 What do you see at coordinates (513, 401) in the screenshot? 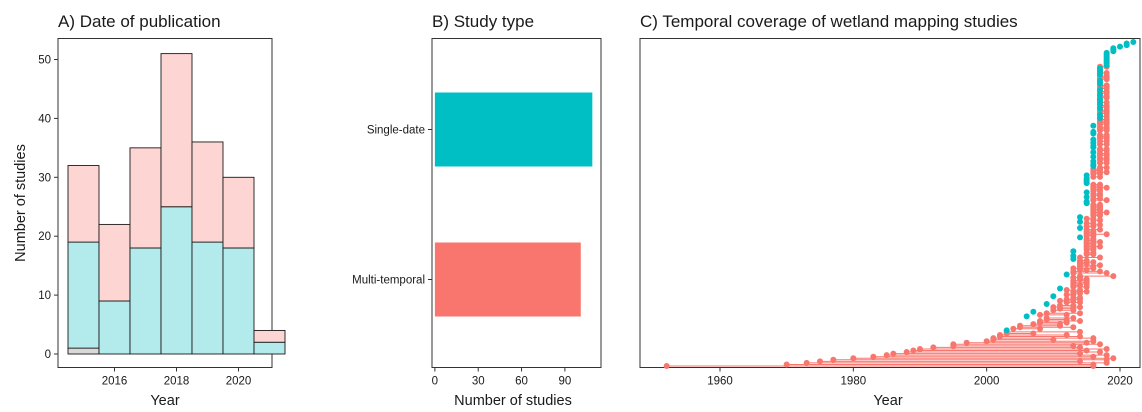
I see `panel-b-x-title: Number of studies` at bounding box center [513, 401].